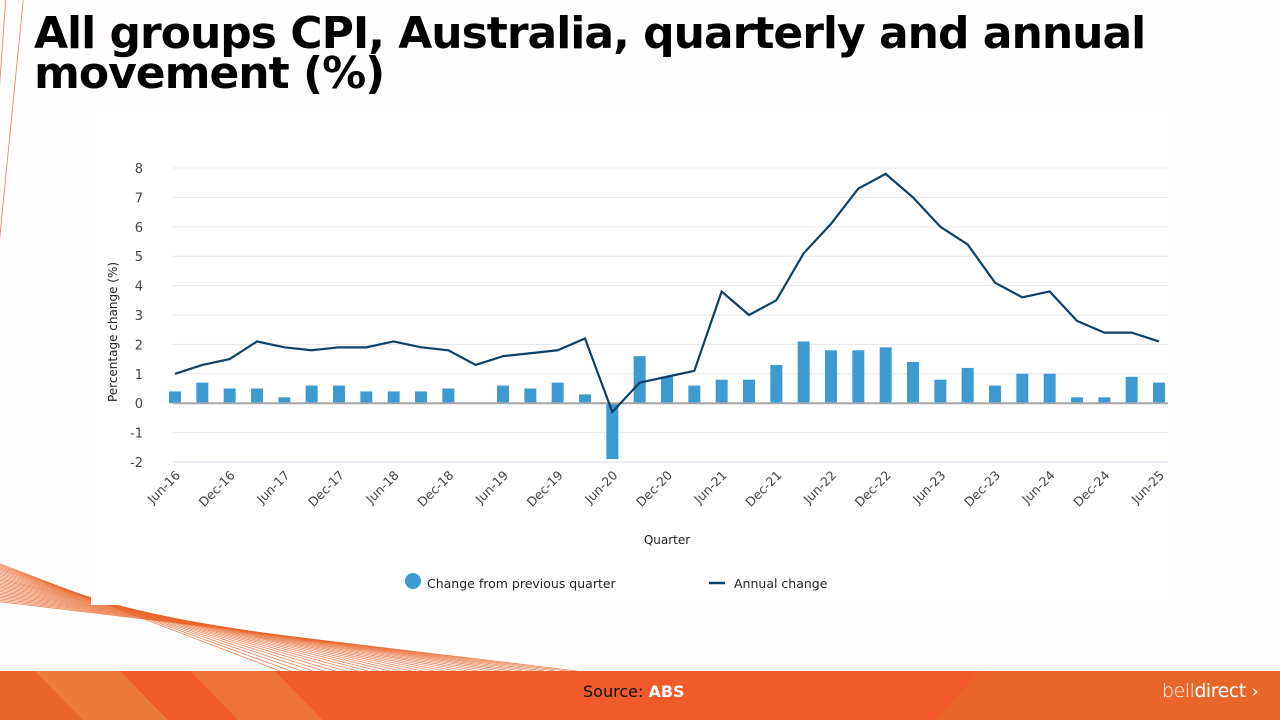 The width and height of the screenshot is (1280, 720). I want to click on logo-bell: bell, so click(1178, 691).